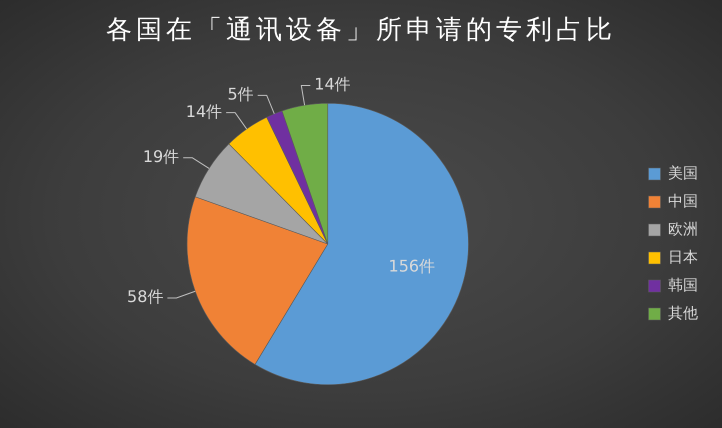 The image size is (722, 428). I want to click on data-label: 5件, so click(241, 94).